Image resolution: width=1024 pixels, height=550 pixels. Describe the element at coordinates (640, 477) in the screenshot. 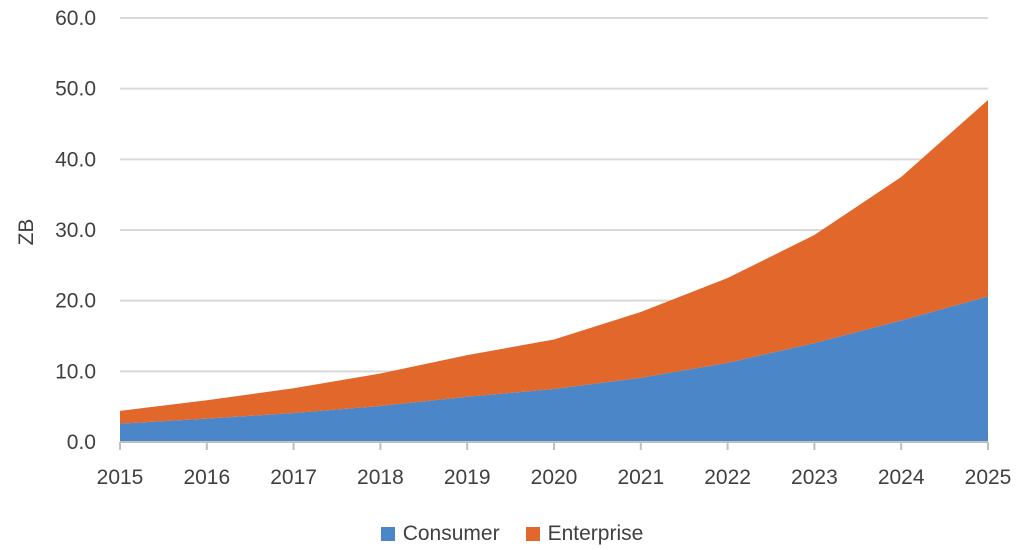

I see `x-tick-label: 2021` at that location.